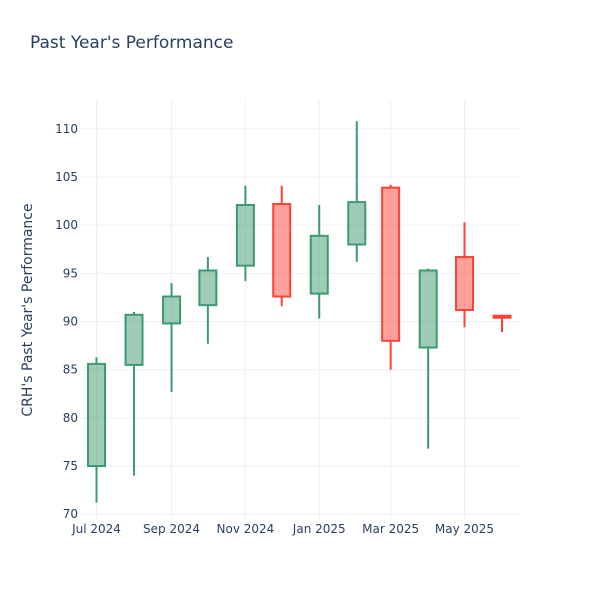 Image resolution: width=600 pixels, height=600 pixels. What do you see at coordinates (70, 466) in the screenshot?
I see `y-tick-label: 75` at bounding box center [70, 466].